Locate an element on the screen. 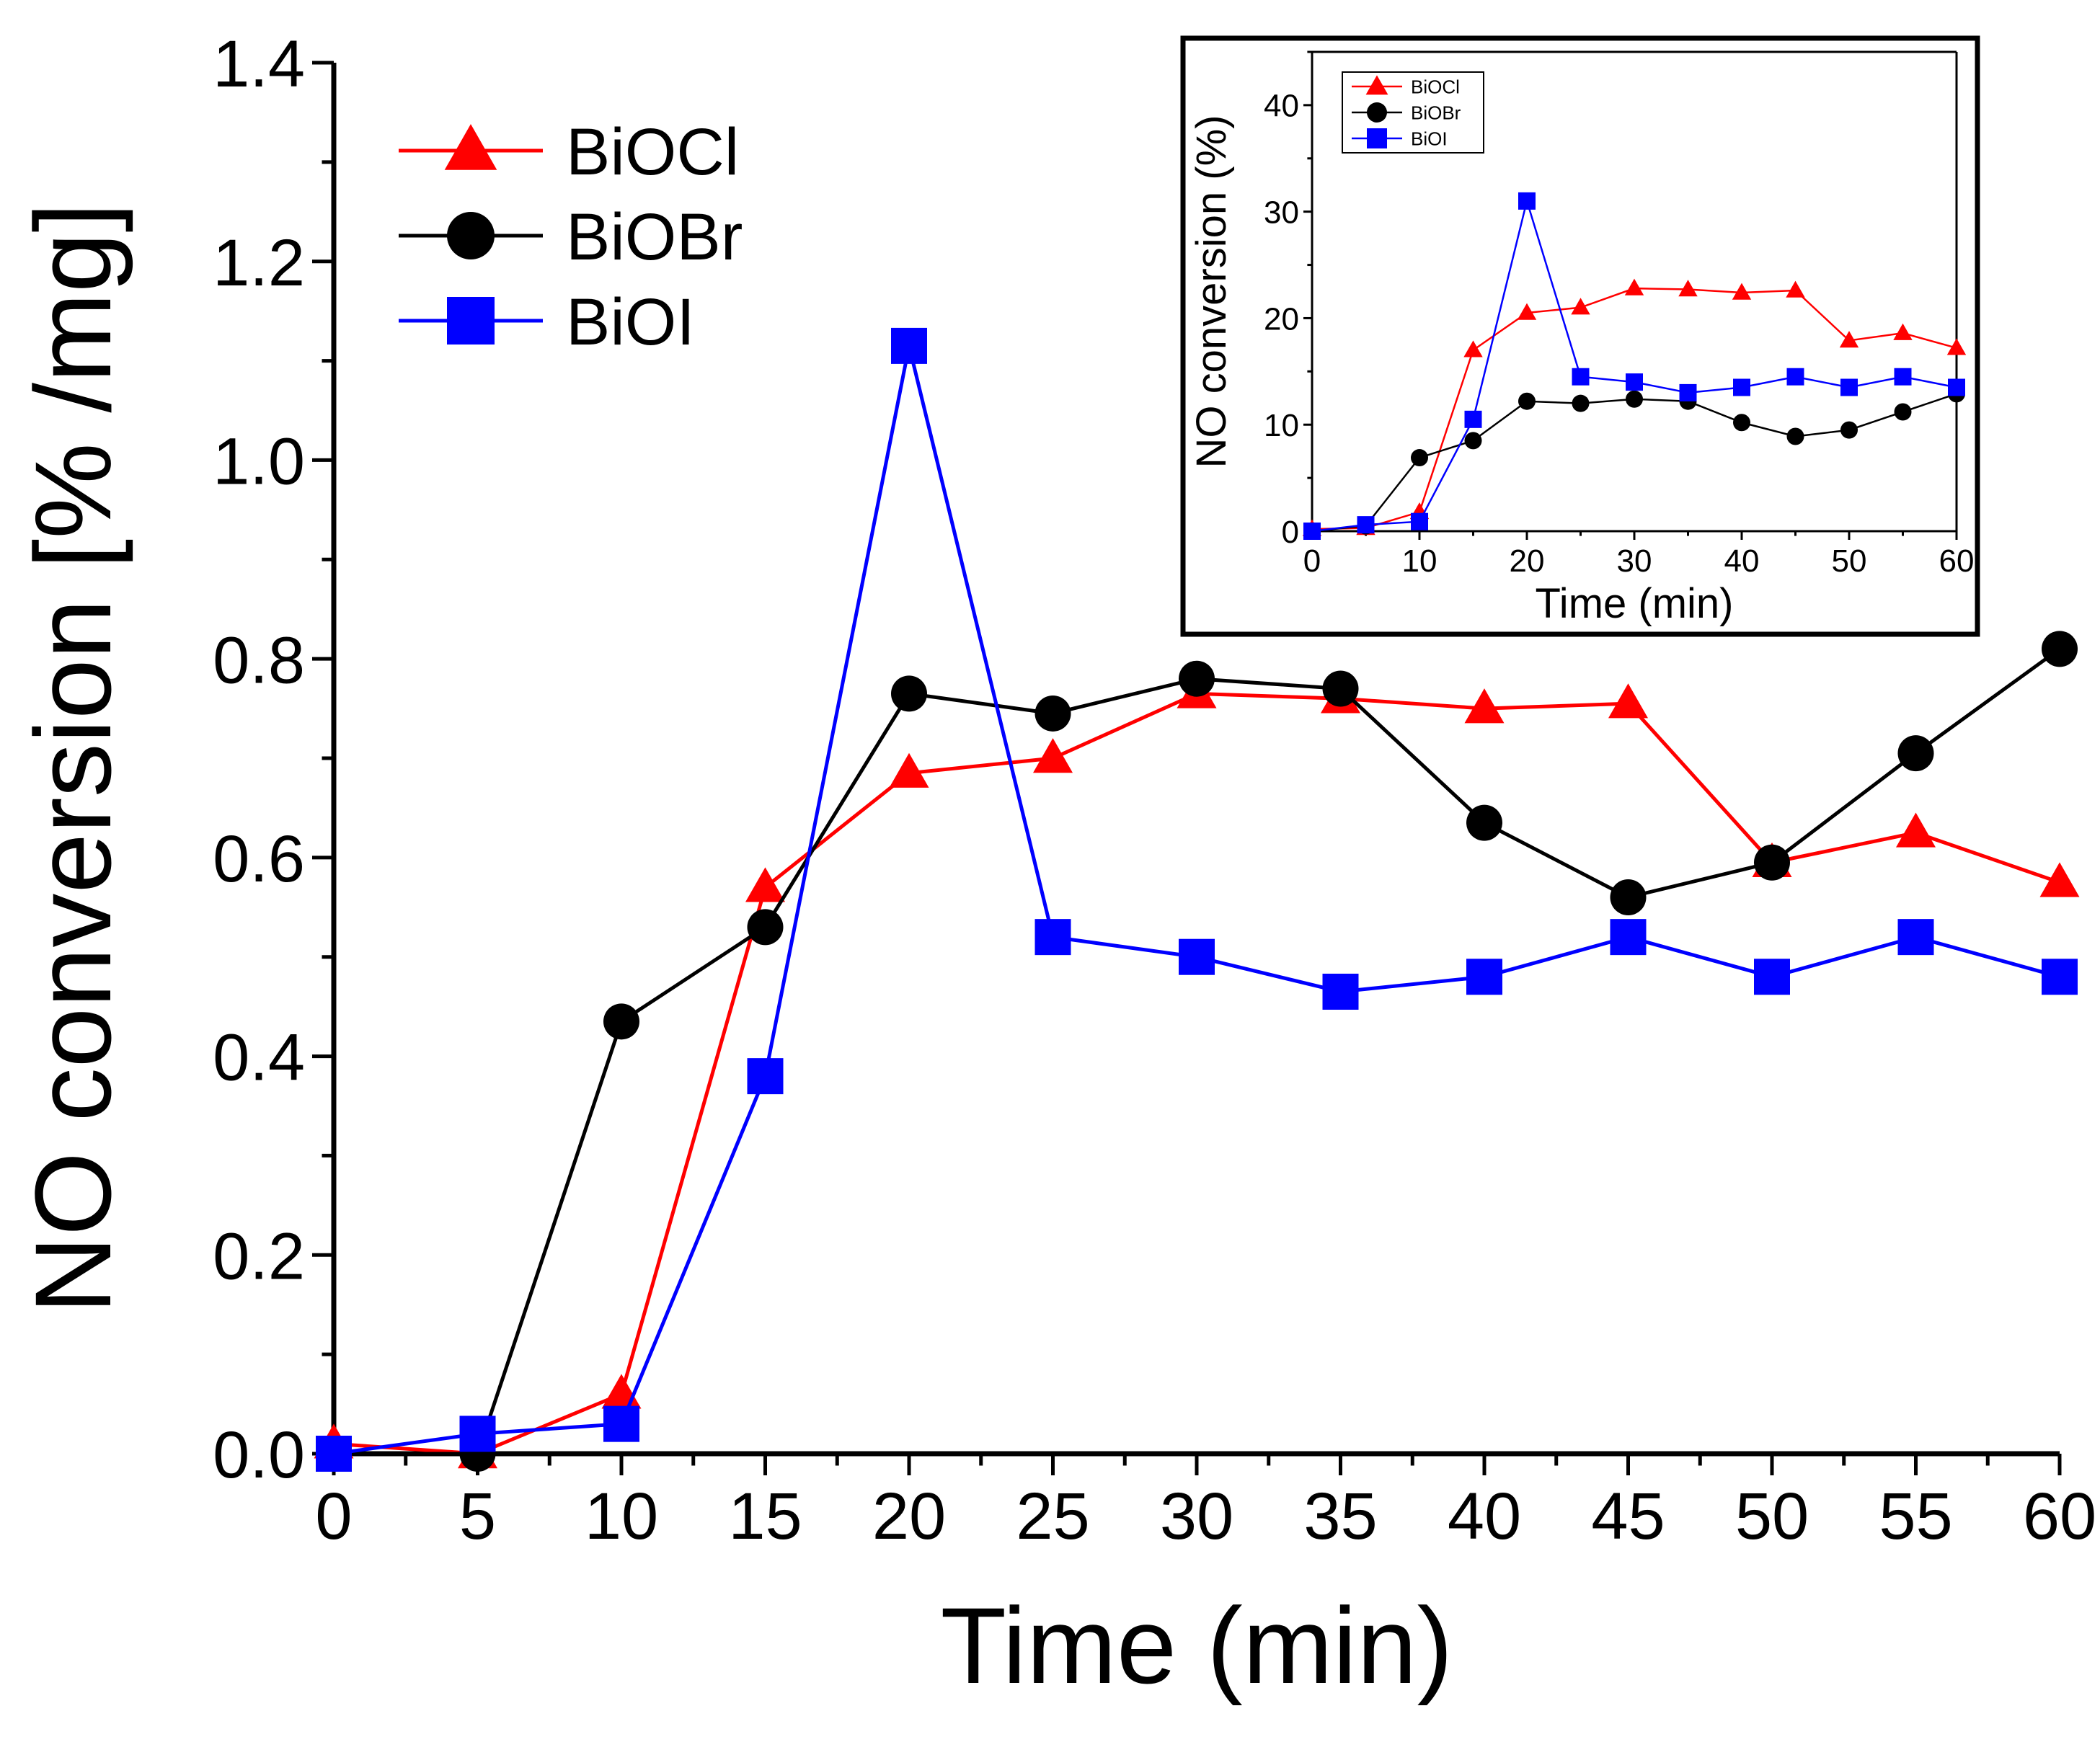 The height and width of the screenshot is (1742, 2100). x-tick-label: 55 is located at coordinates (1915, 1516).